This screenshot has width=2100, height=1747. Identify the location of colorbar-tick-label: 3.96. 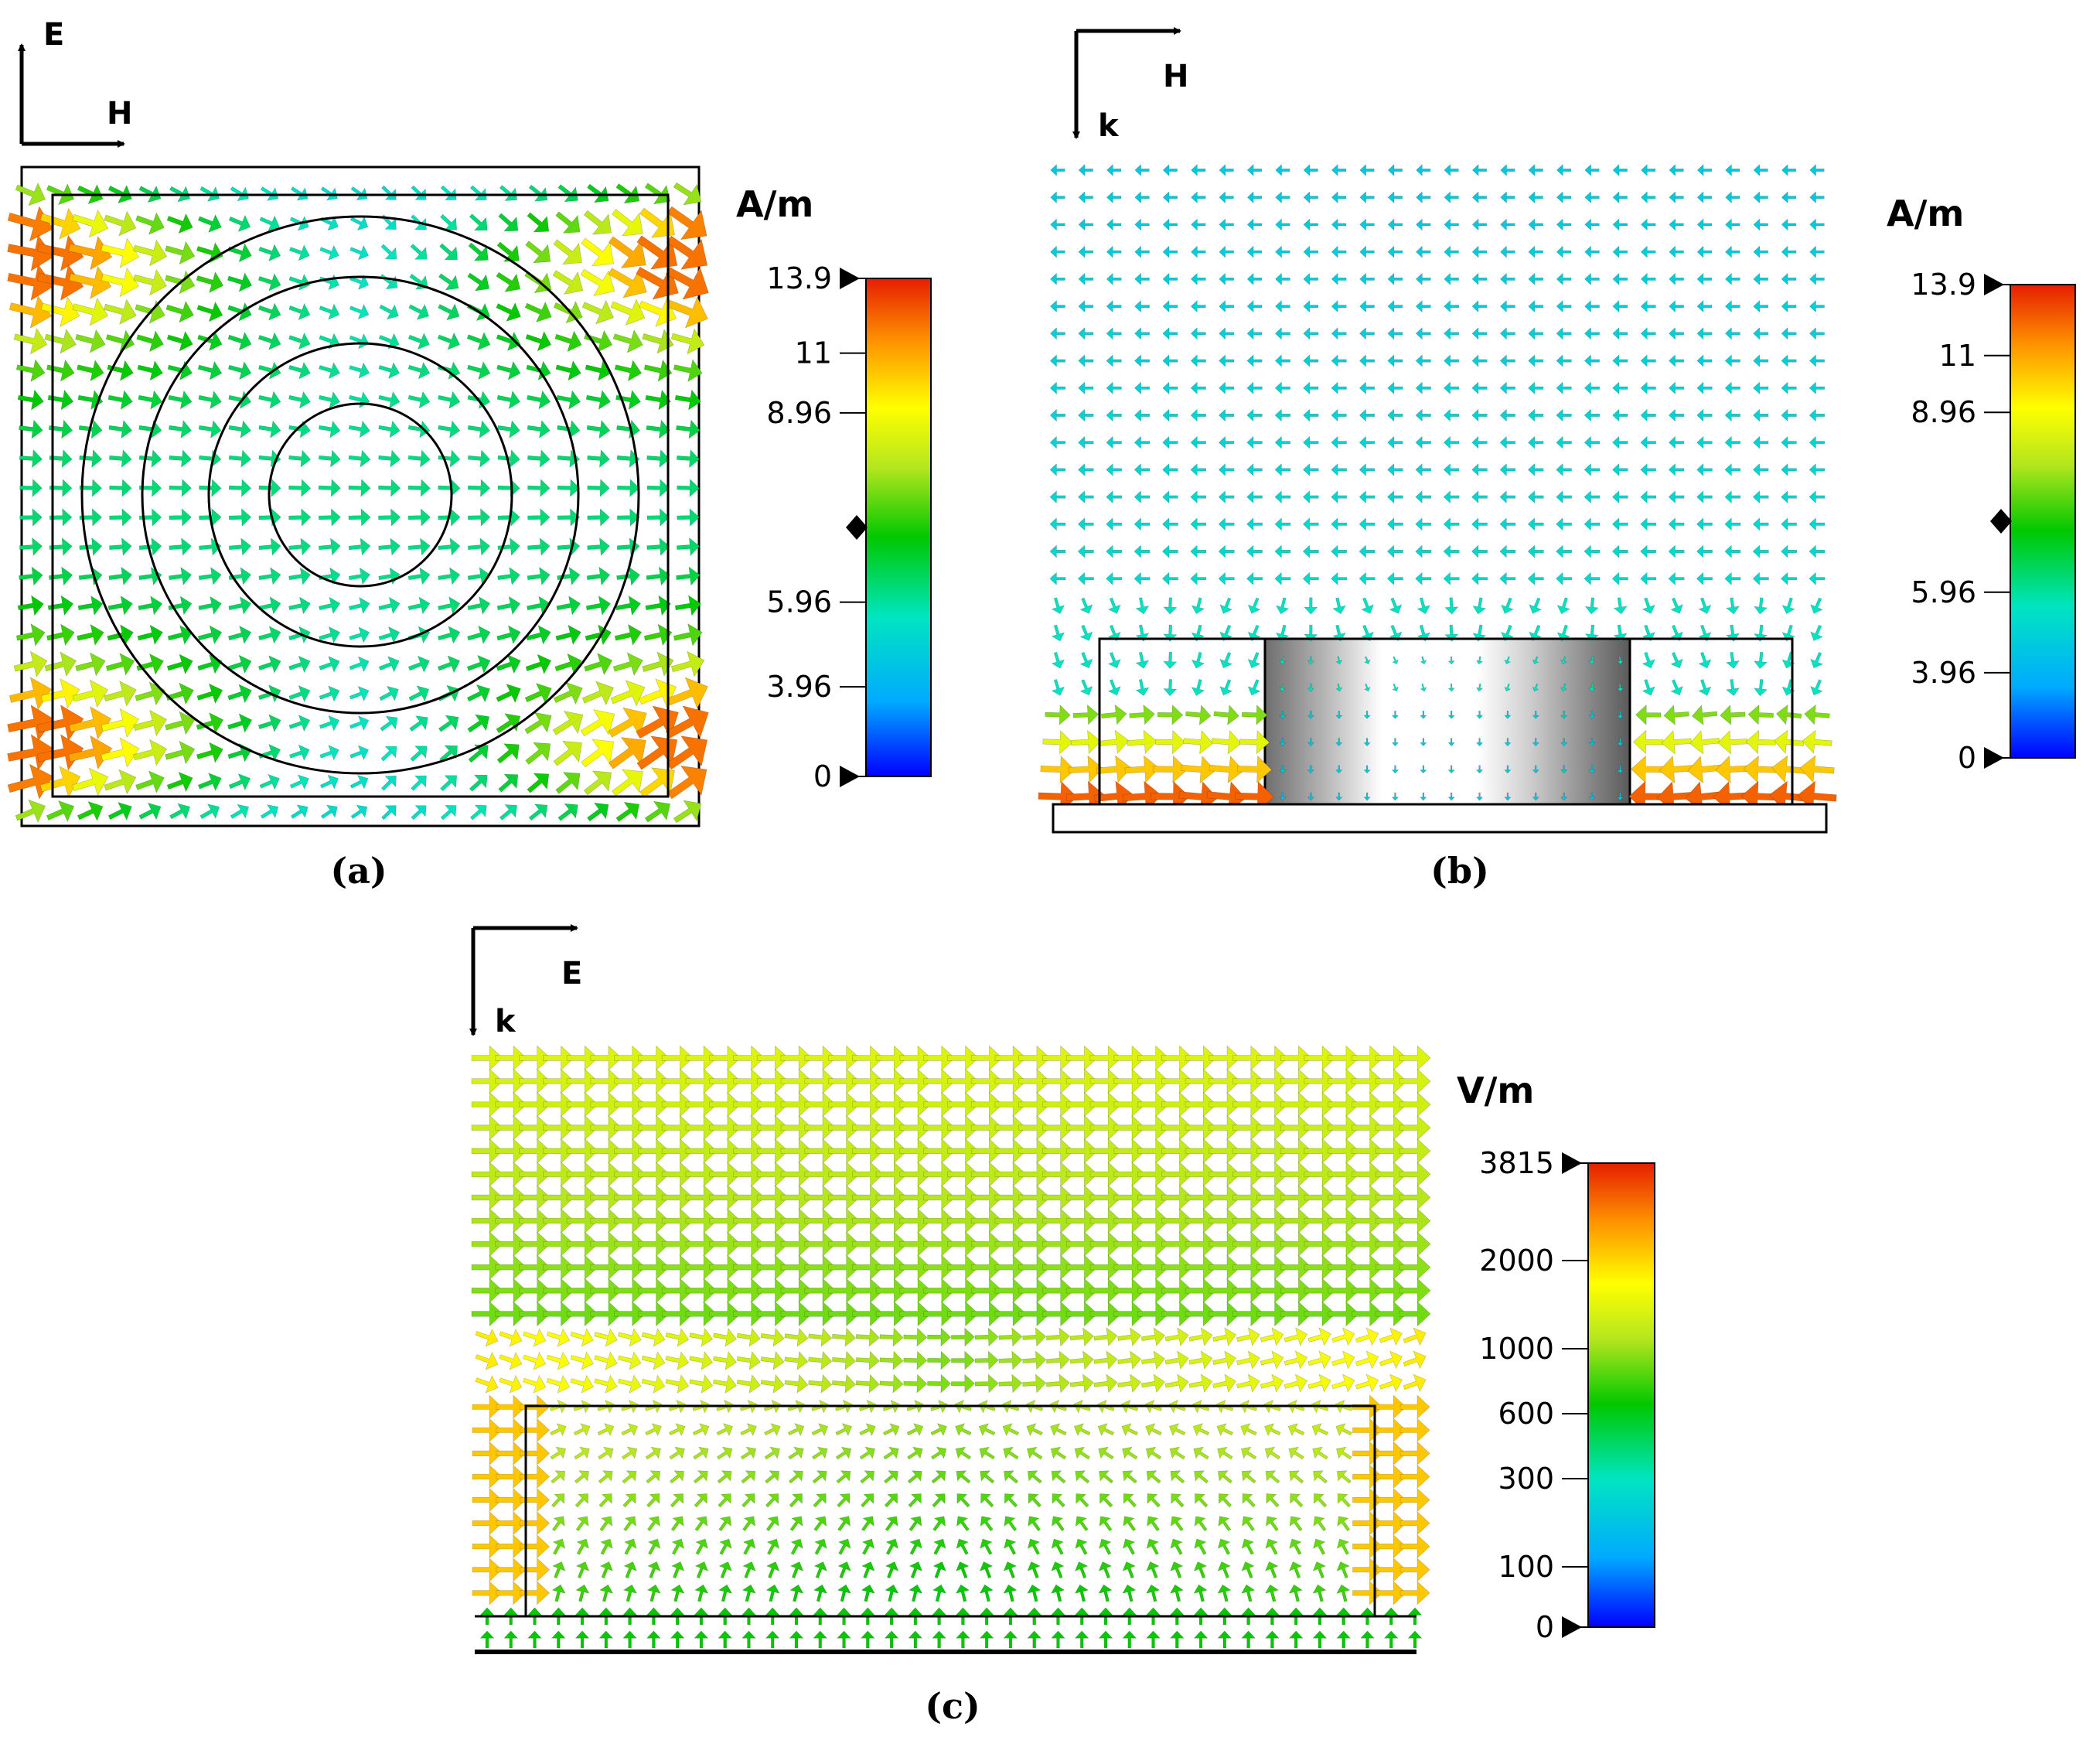
(799, 687).